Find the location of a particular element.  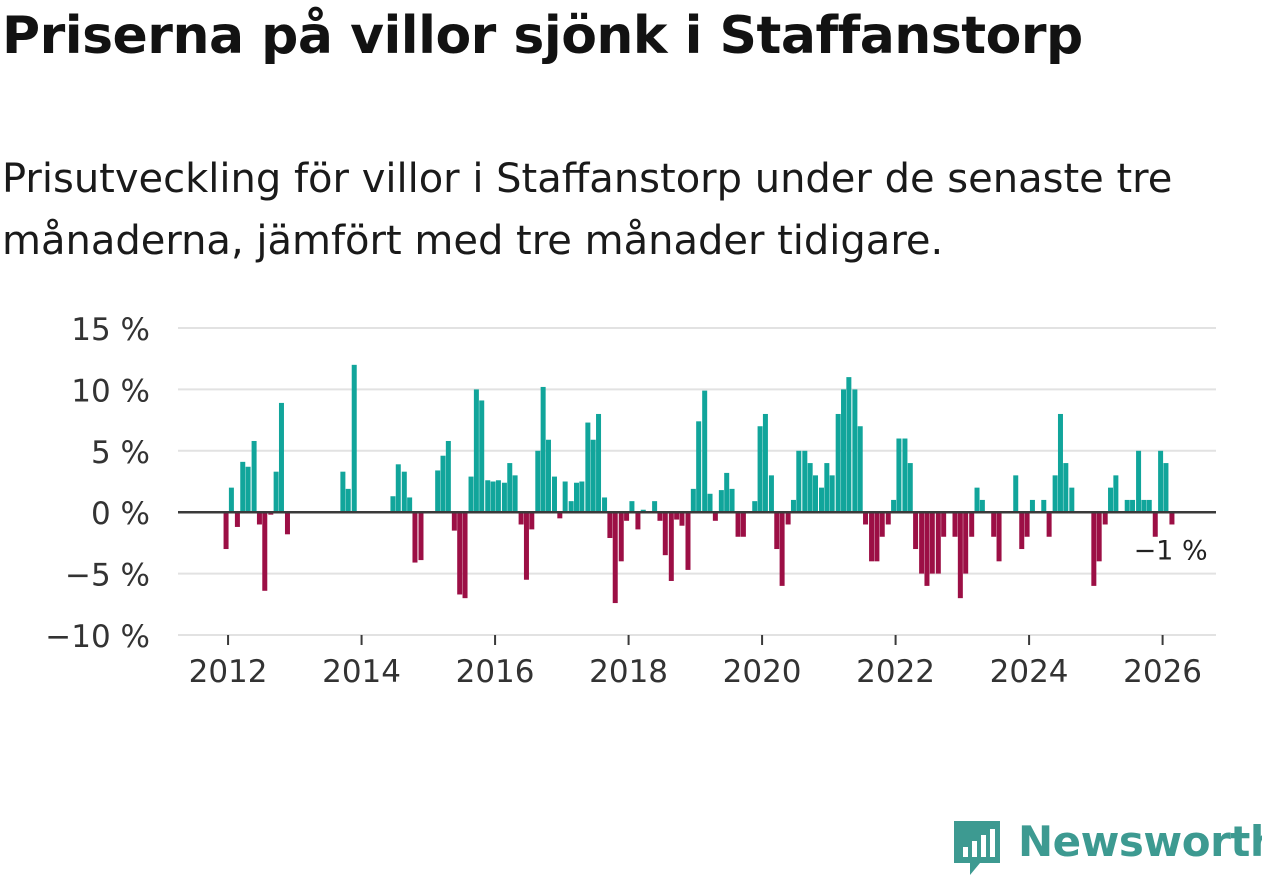

x-tick-label: 2018 is located at coordinates (628, 672).